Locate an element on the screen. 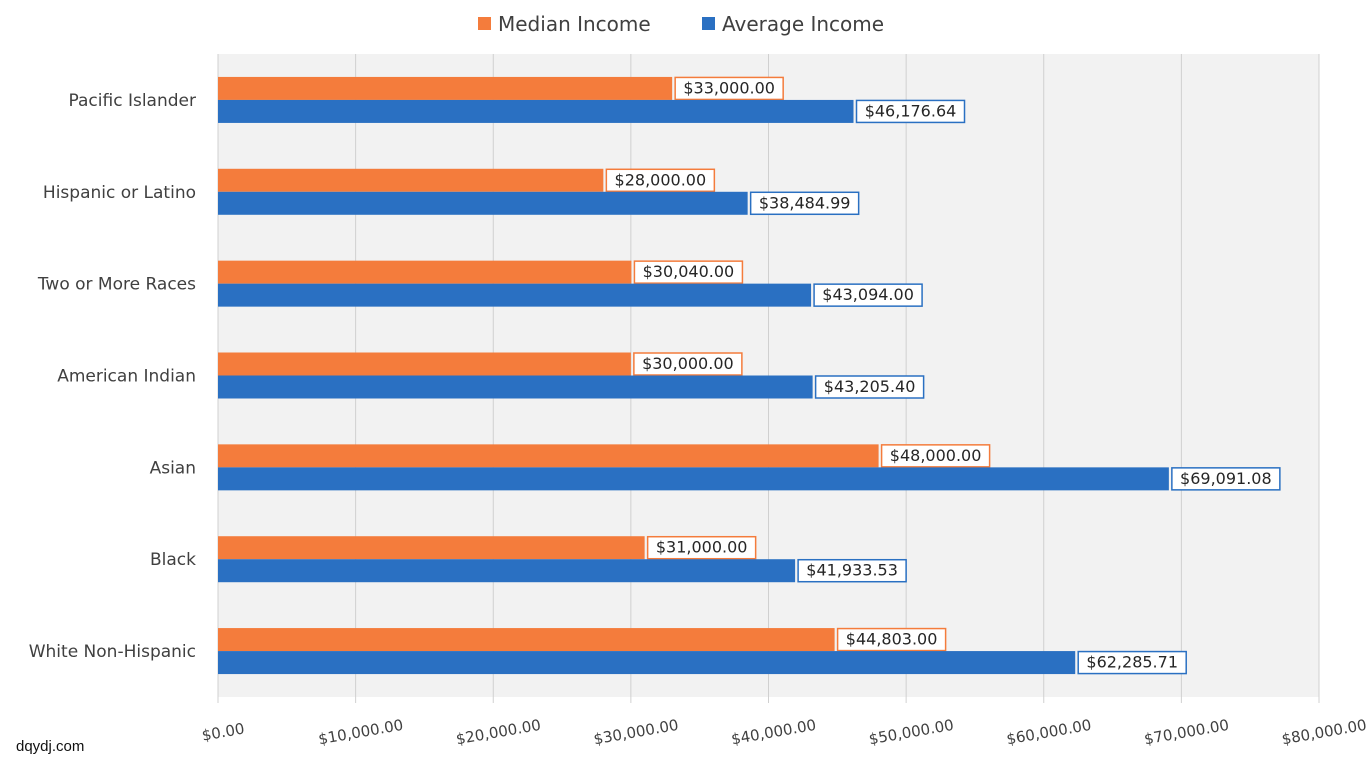 The height and width of the screenshot is (768, 1366). x-tick-label: $20,000.00 is located at coordinates (499, 732).